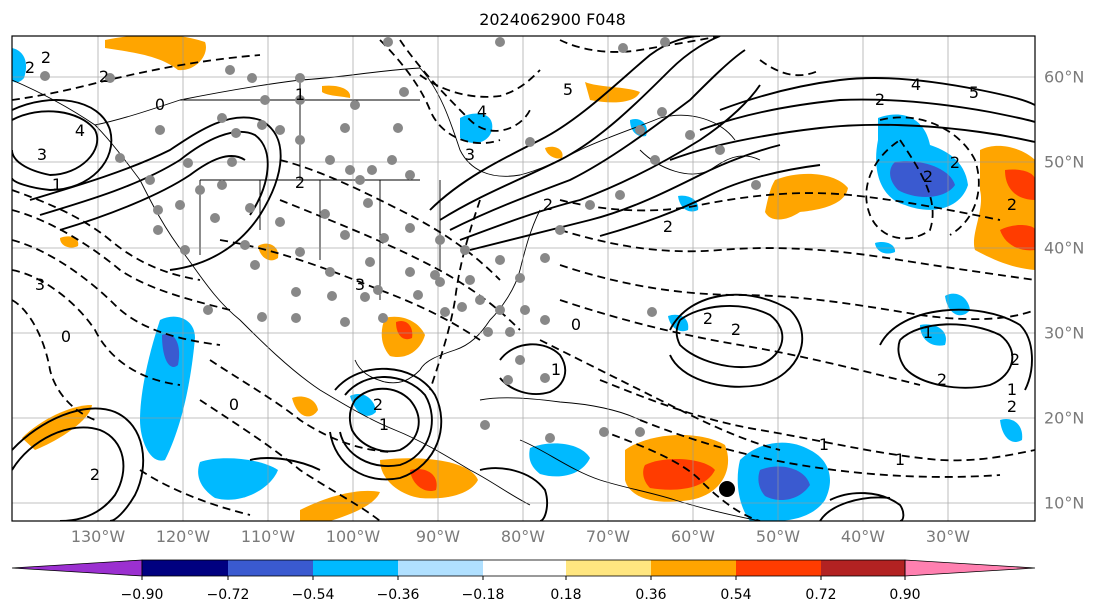 The width and height of the screenshot is (1105, 615). I want to click on colorbar-tick-label: −0.54, so click(313, 595).